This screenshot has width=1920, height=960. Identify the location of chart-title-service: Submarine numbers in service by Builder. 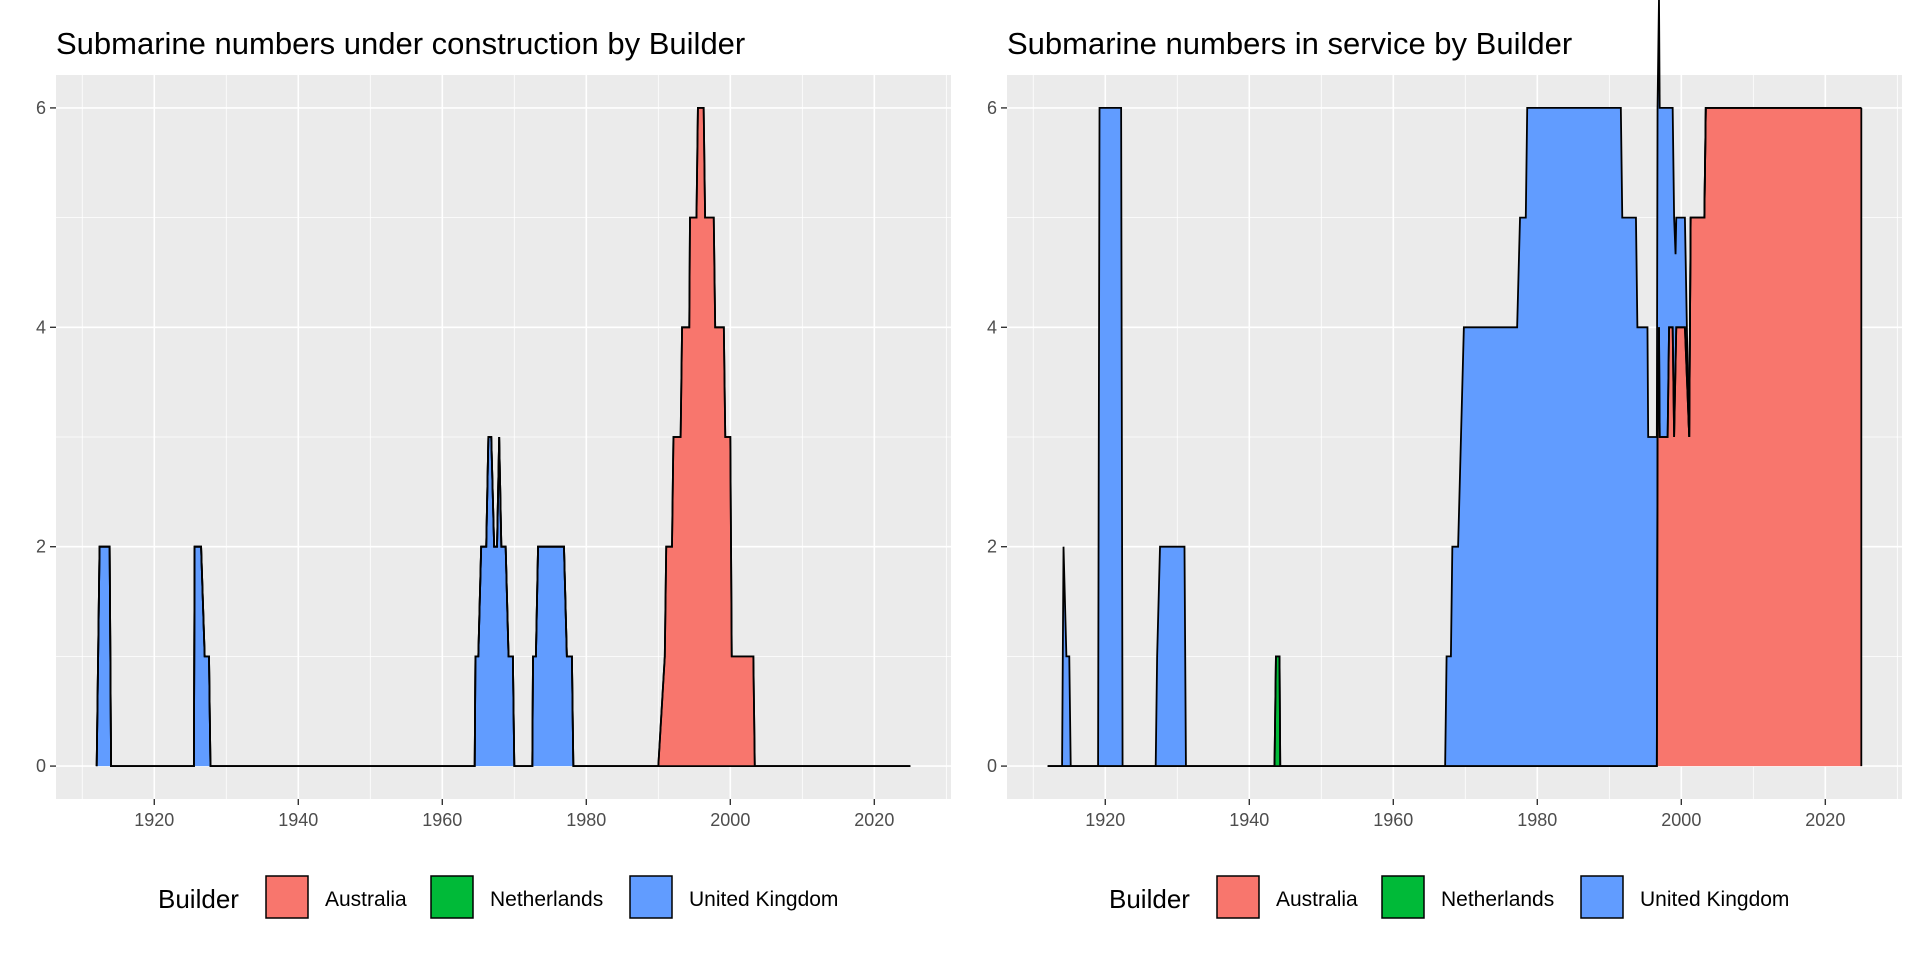
(1289, 43).